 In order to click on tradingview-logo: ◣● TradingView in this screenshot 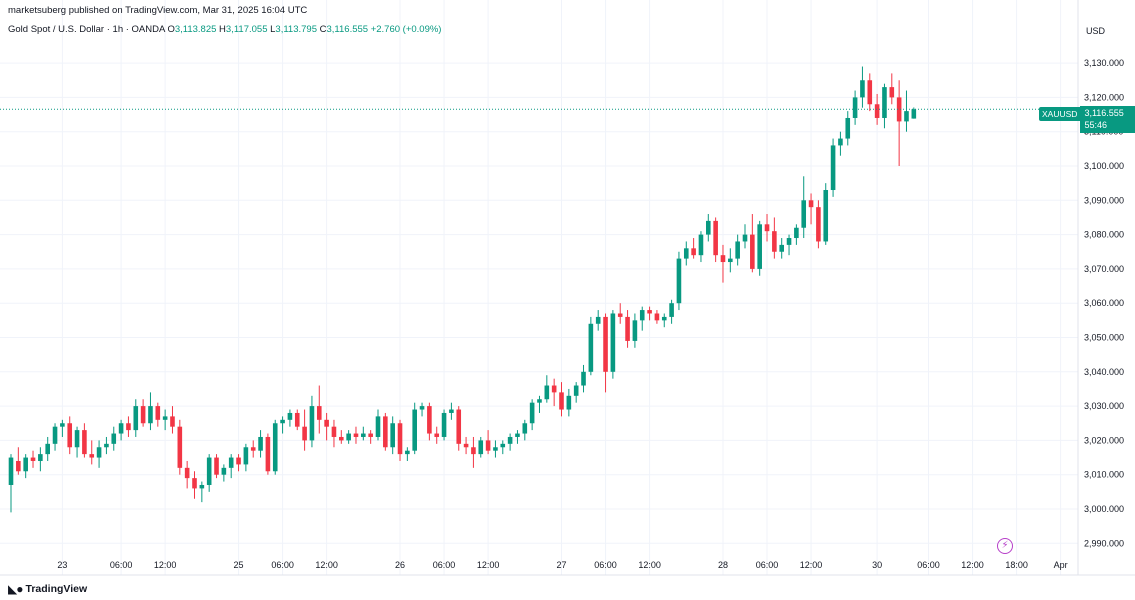, I will do `click(47, 589)`.